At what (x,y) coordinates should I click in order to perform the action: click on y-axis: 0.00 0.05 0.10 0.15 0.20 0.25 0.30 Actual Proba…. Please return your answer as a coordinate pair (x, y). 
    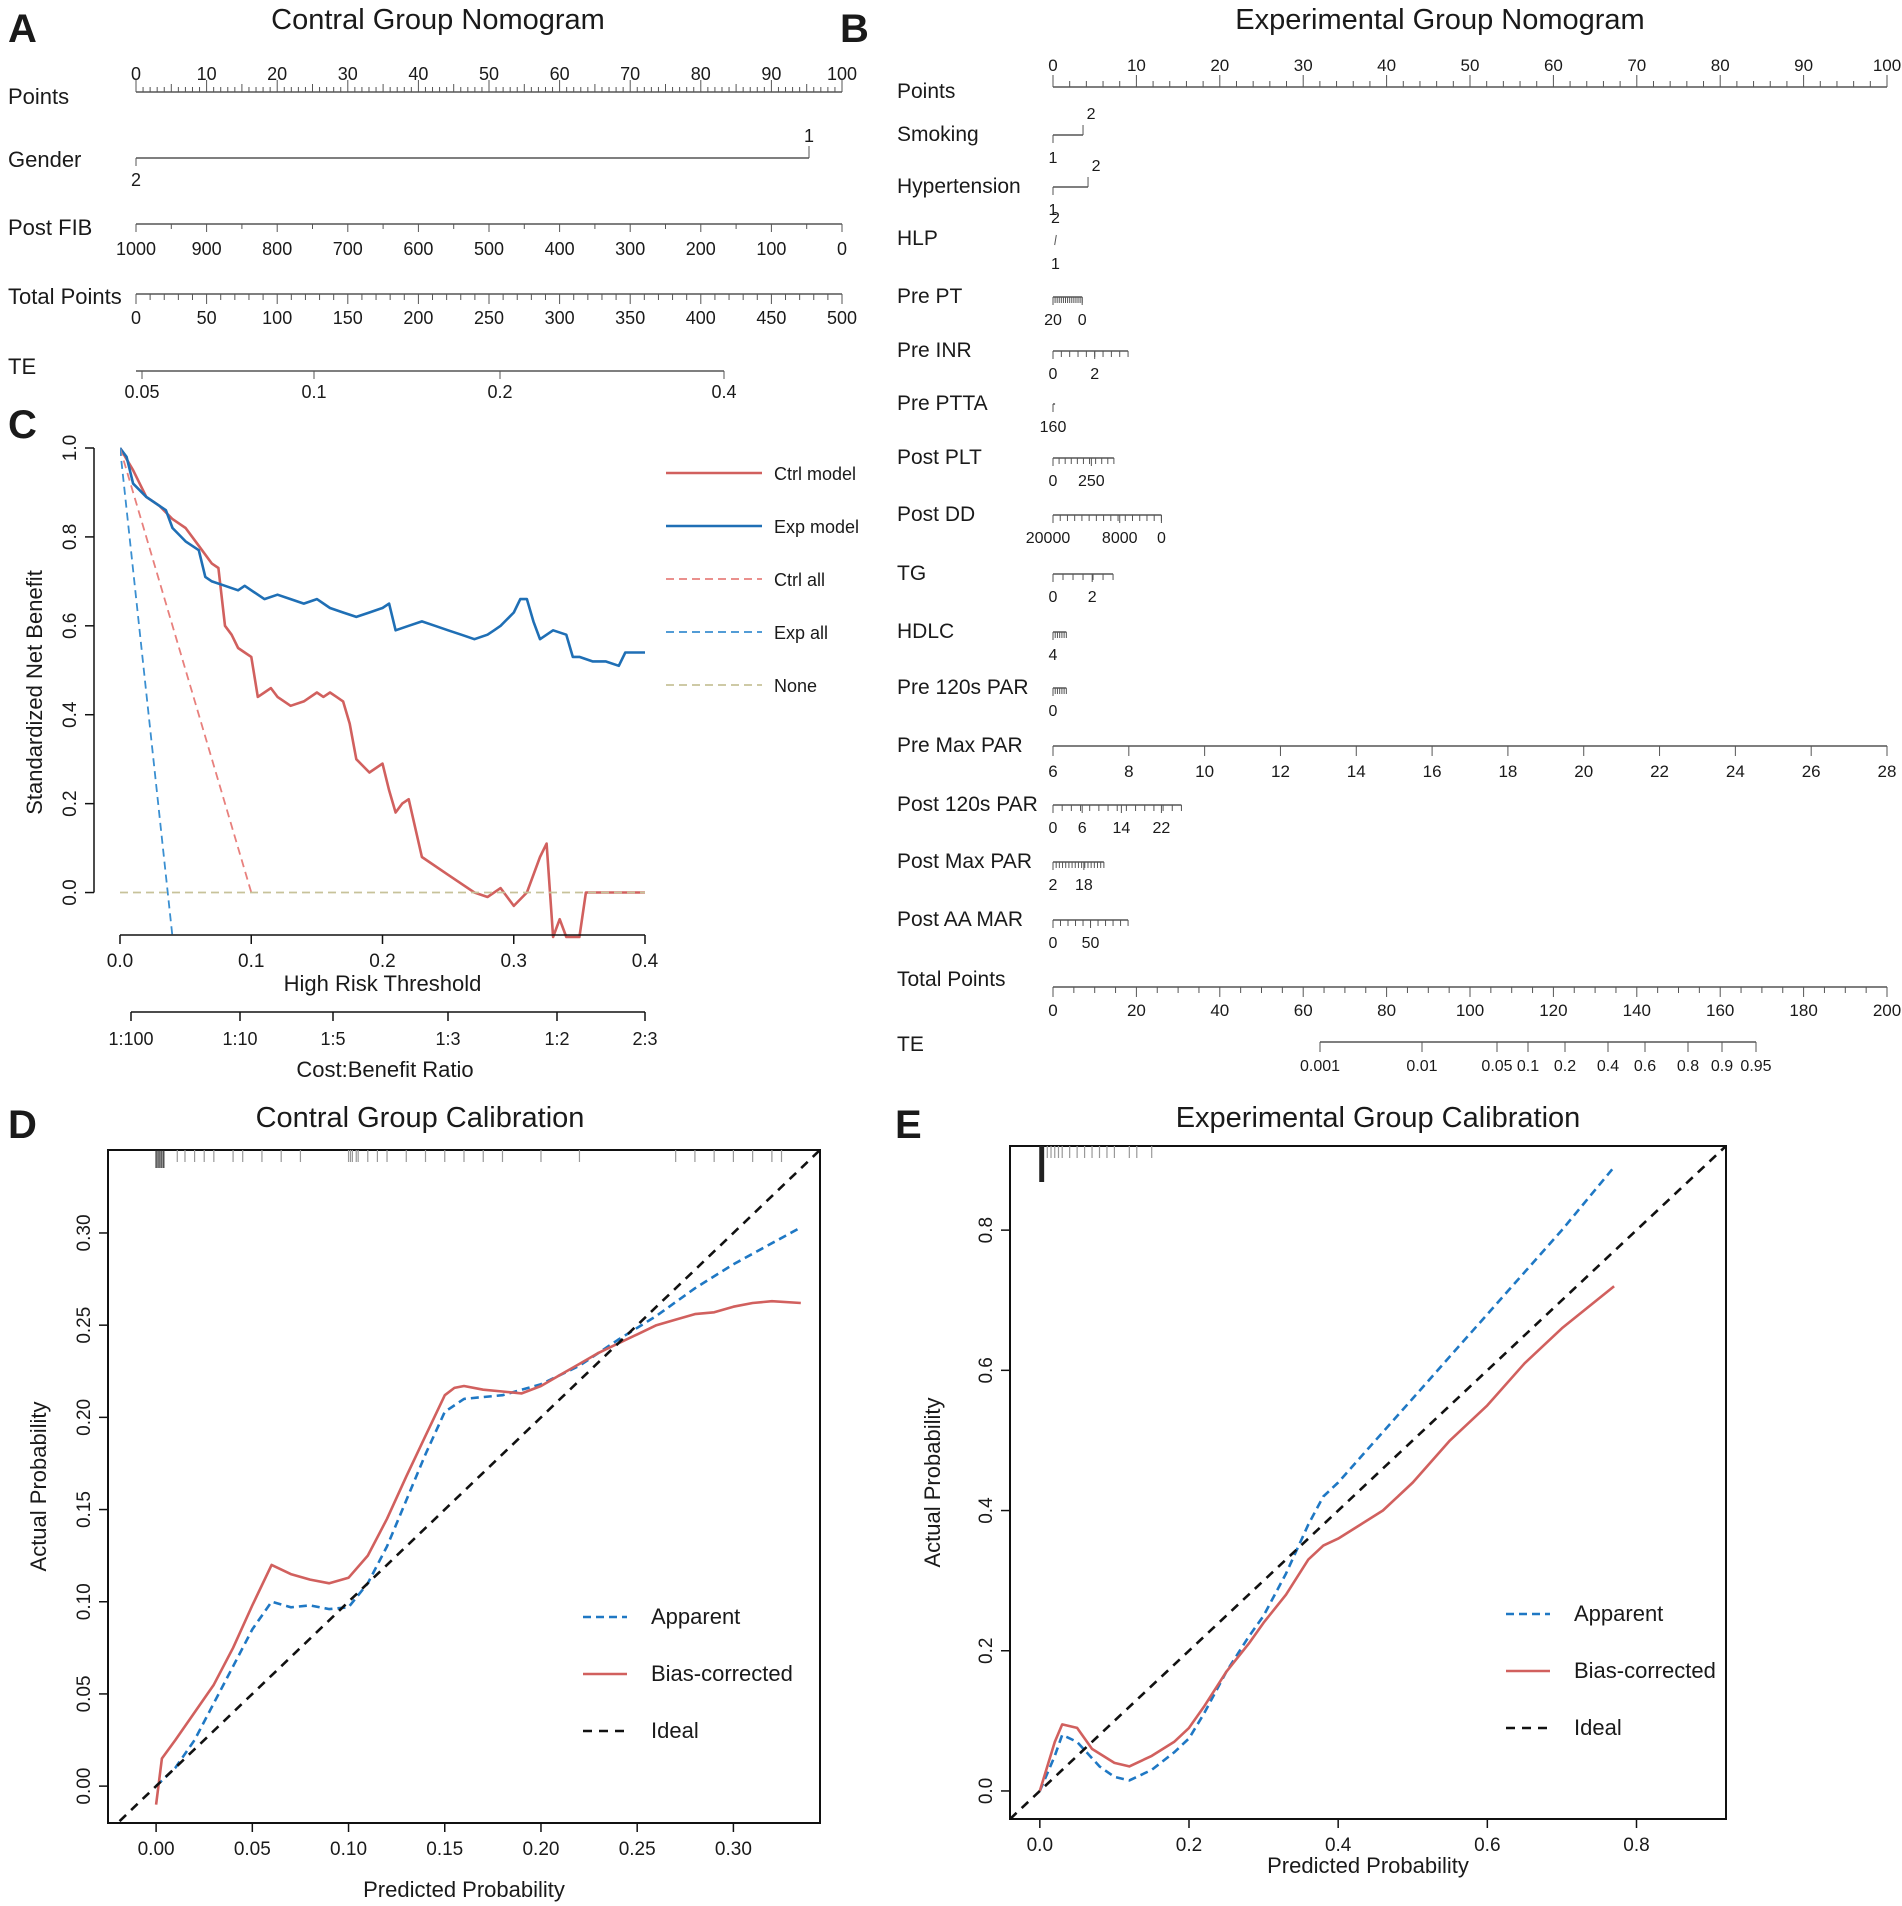
    Looking at the image, I should click on (67, 1509).